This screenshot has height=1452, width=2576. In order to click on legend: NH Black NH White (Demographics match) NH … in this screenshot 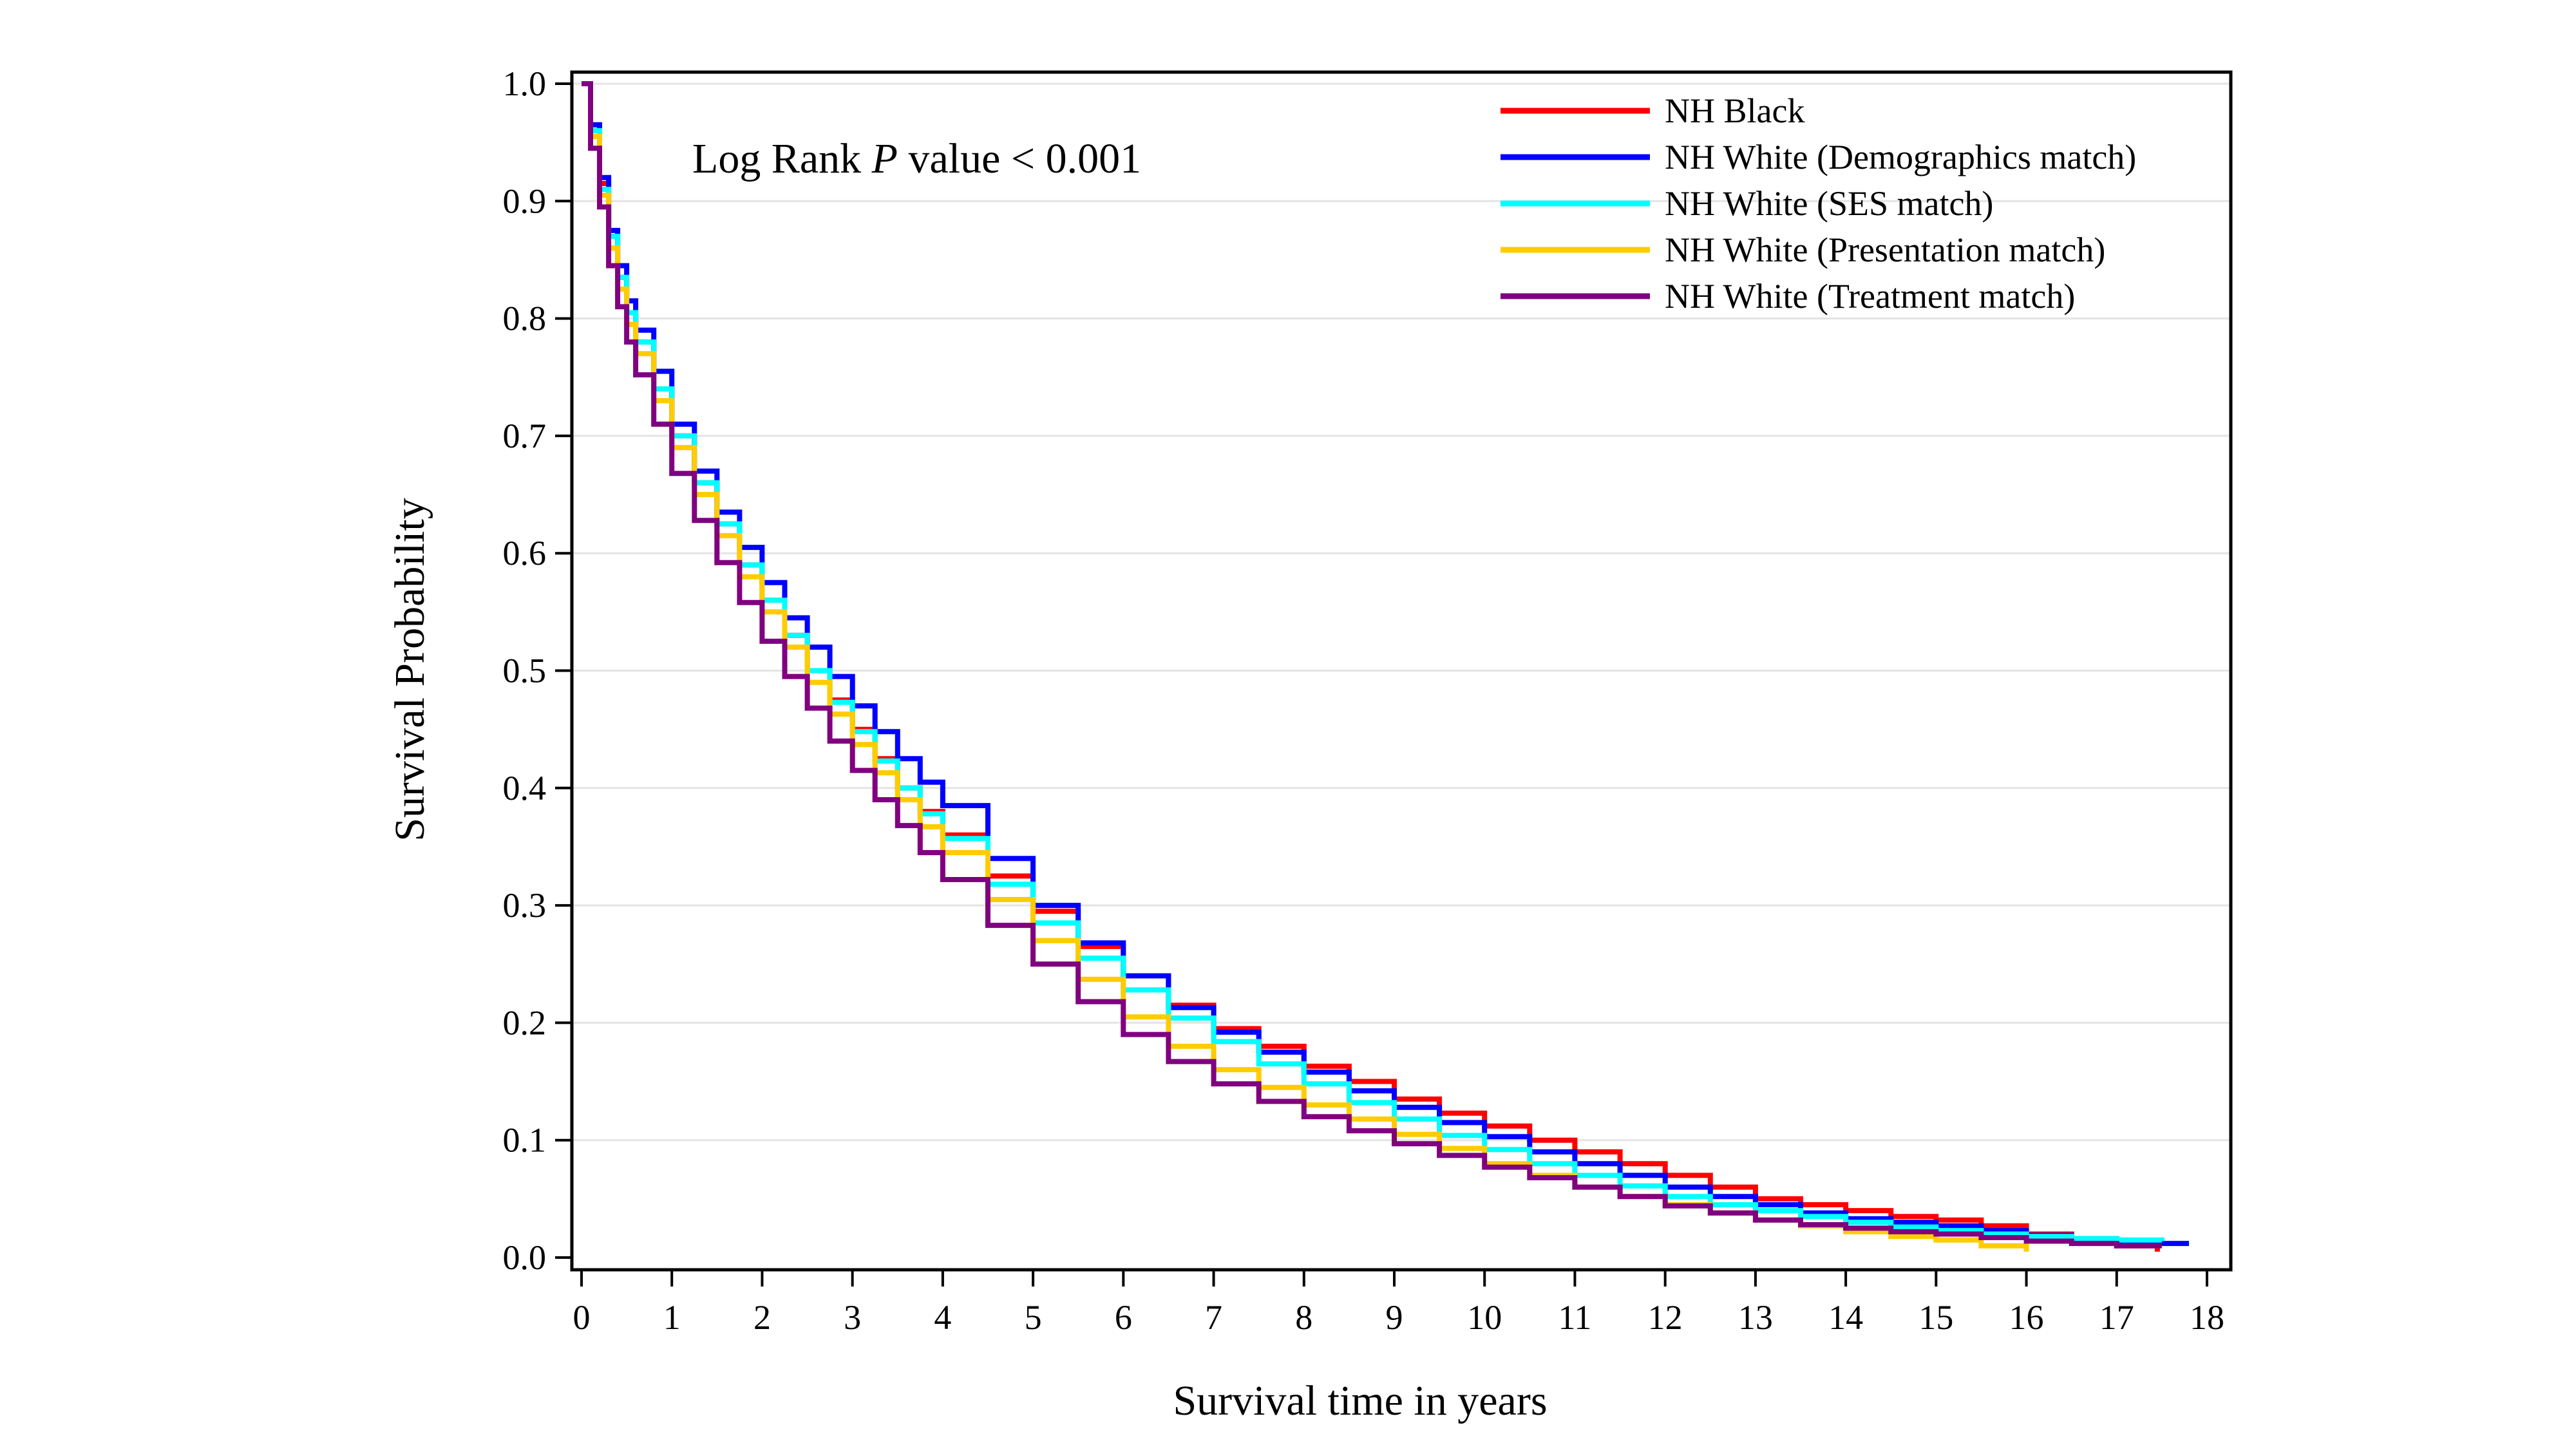, I will do `click(1818, 203)`.